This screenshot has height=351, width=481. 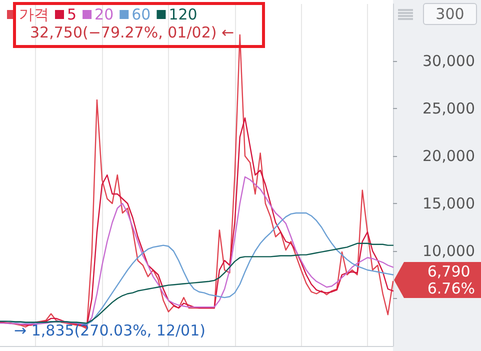 What do you see at coordinates (448, 109) in the screenshot?
I see `y-tick-label: 25,000` at bounding box center [448, 109].